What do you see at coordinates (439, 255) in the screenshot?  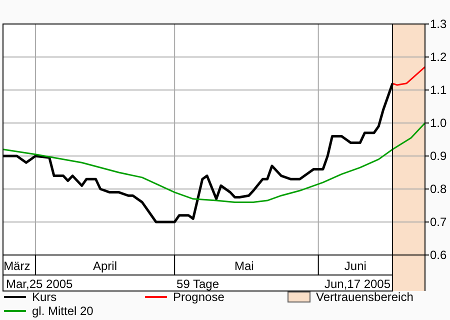 I see `y-tick-label: 0.6` at bounding box center [439, 255].